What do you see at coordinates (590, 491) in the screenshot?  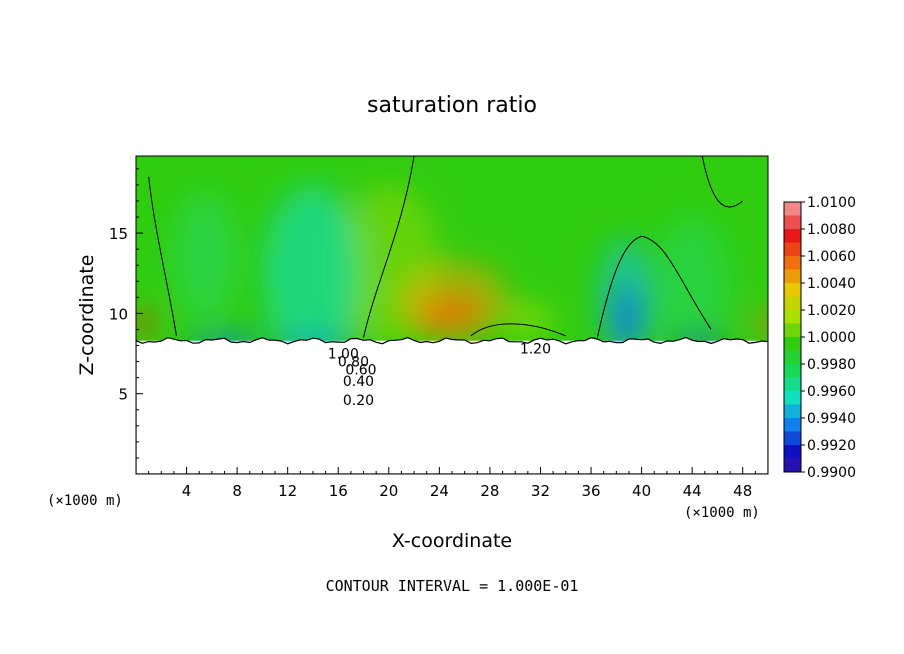 I see `x-tick-label: 36` at bounding box center [590, 491].